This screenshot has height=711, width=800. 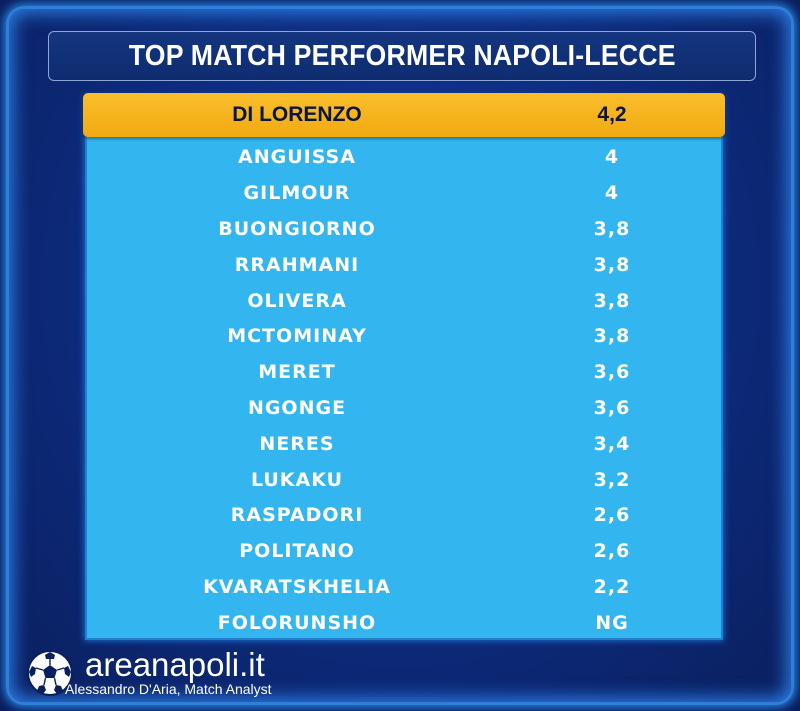 What do you see at coordinates (404, 115) in the screenshot?
I see `top-performer-row: DI LORENZO 4,2` at bounding box center [404, 115].